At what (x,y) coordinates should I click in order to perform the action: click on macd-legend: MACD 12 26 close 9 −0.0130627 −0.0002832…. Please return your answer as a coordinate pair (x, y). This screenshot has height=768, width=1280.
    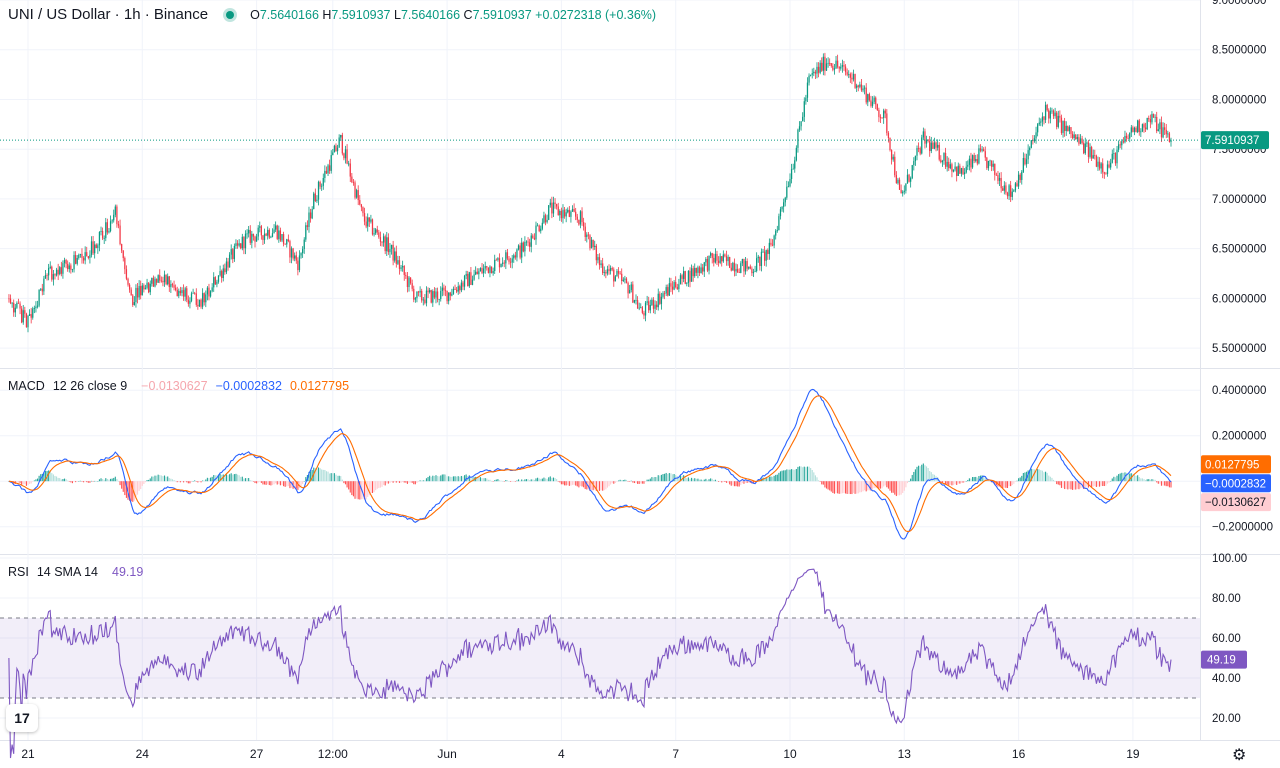
    Looking at the image, I should click on (182, 386).